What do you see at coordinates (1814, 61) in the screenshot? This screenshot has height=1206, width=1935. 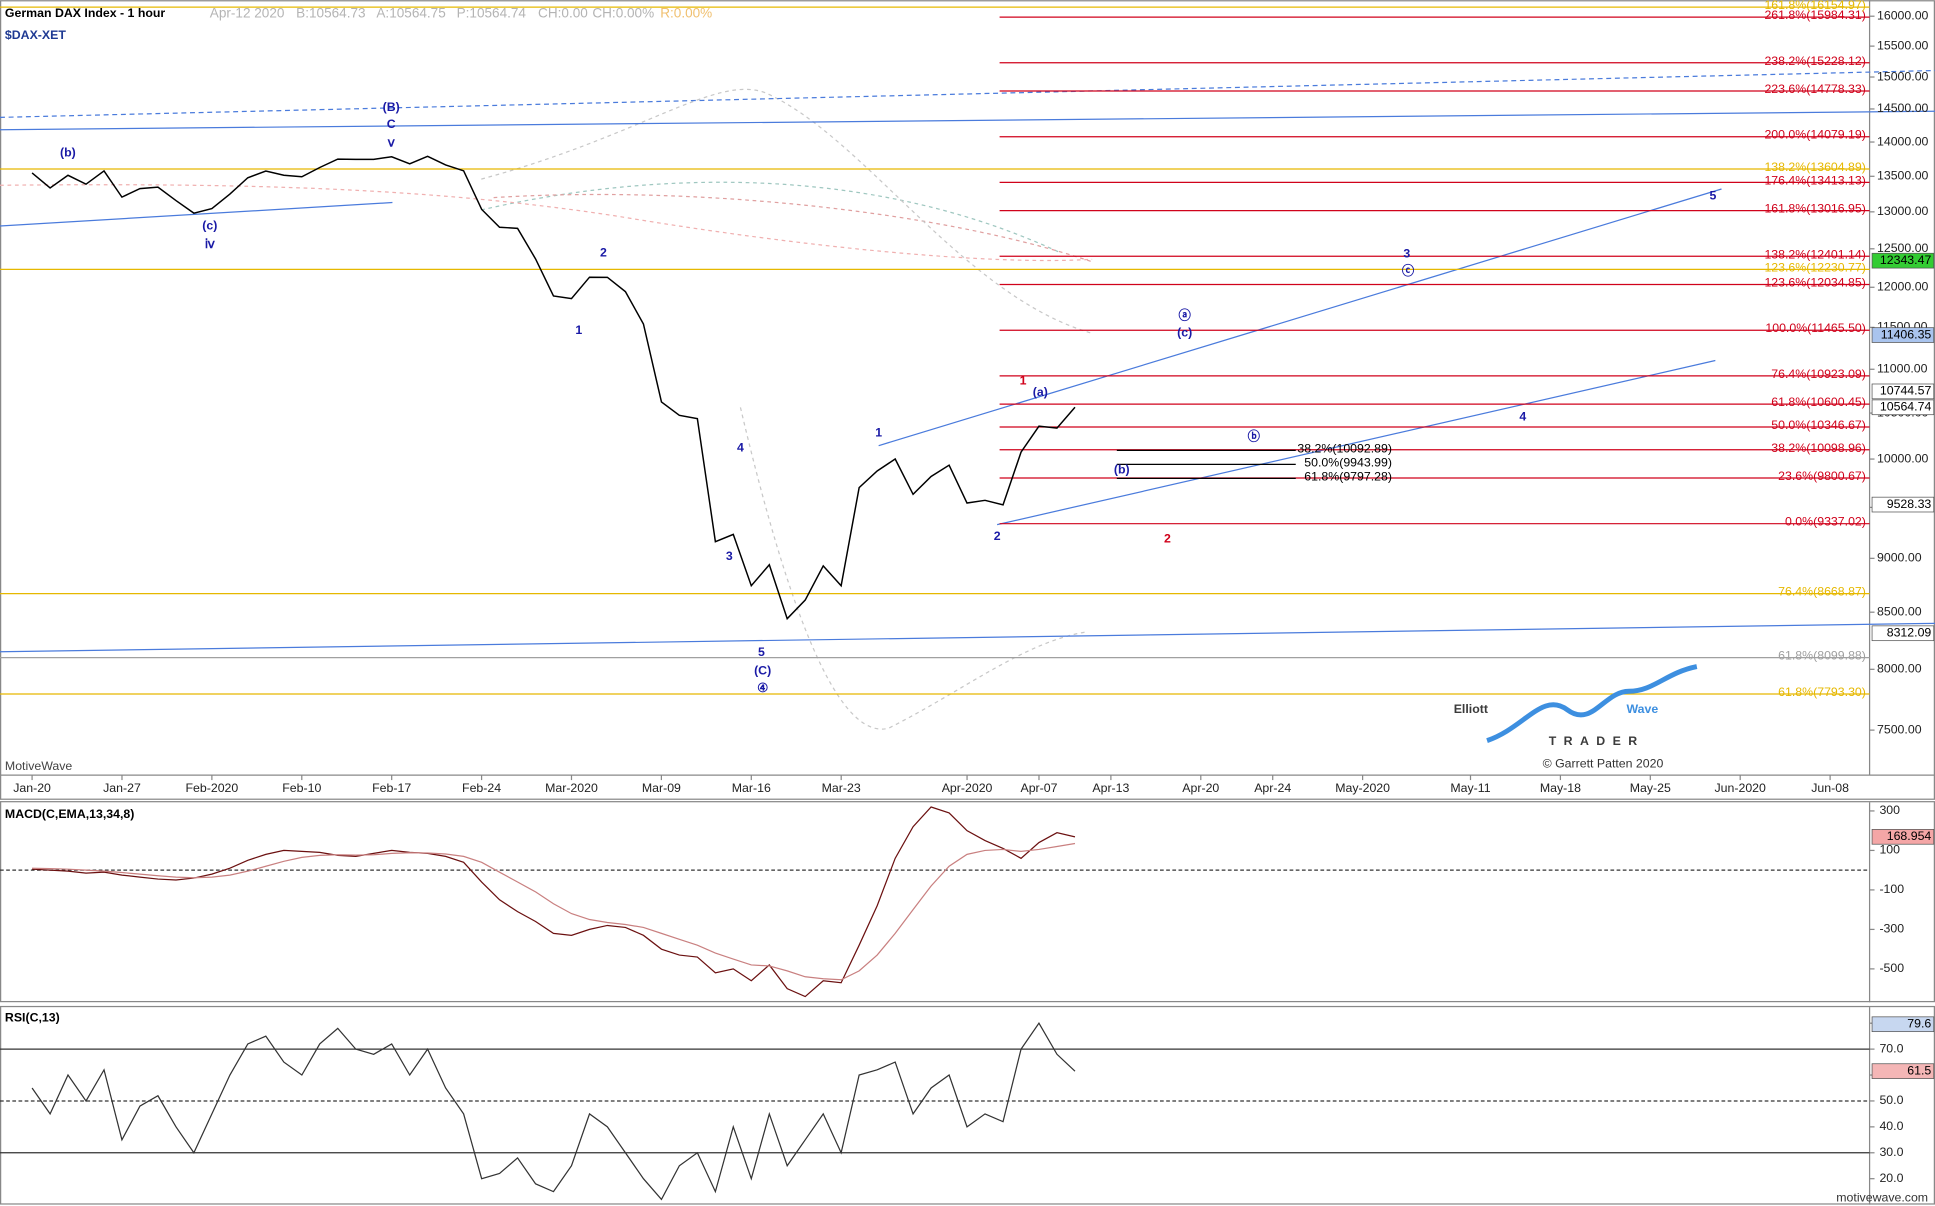 I see `fib-level-label: 238.2%(15228.12)` at bounding box center [1814, 61].